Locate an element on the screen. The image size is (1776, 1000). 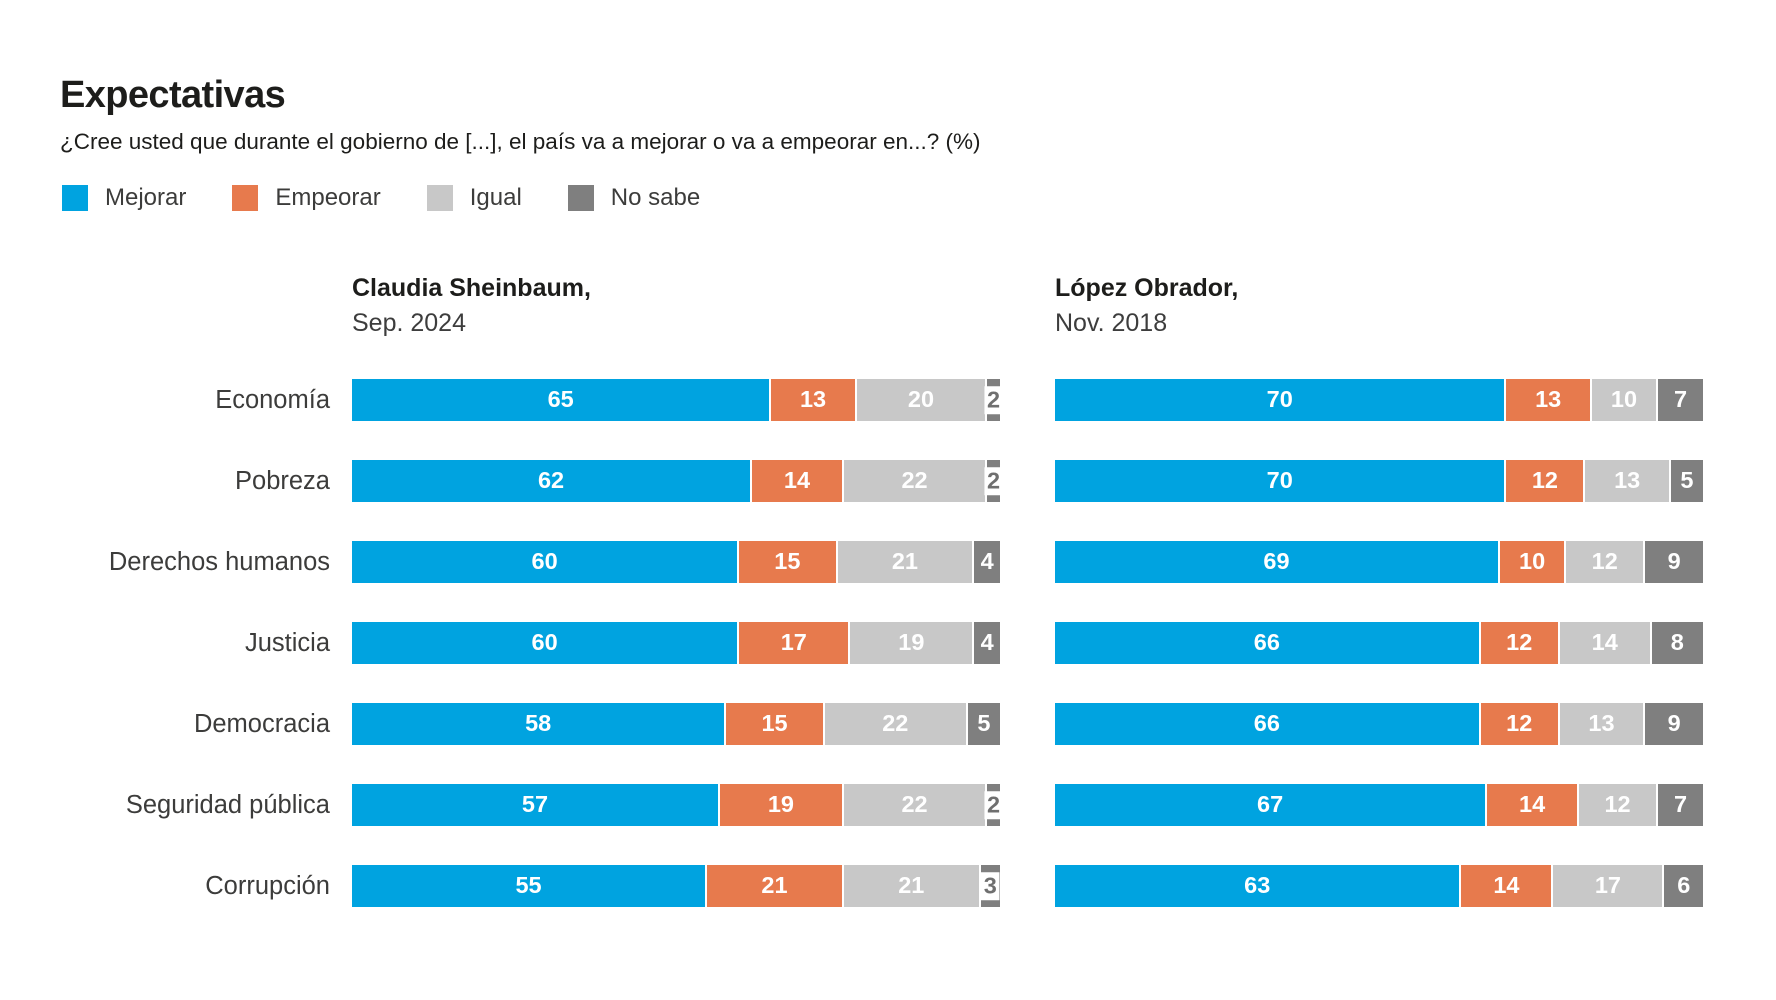
segment-value: 57 is located at coordinates (535, 804).